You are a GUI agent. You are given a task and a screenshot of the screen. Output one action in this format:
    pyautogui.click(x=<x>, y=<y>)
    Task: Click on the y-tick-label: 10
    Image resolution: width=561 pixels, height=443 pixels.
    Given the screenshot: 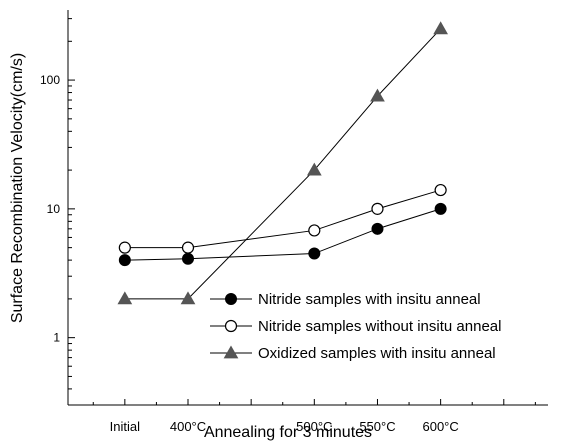 What is the action you would take?
    pyautogui.click(x=54, y=209)
    